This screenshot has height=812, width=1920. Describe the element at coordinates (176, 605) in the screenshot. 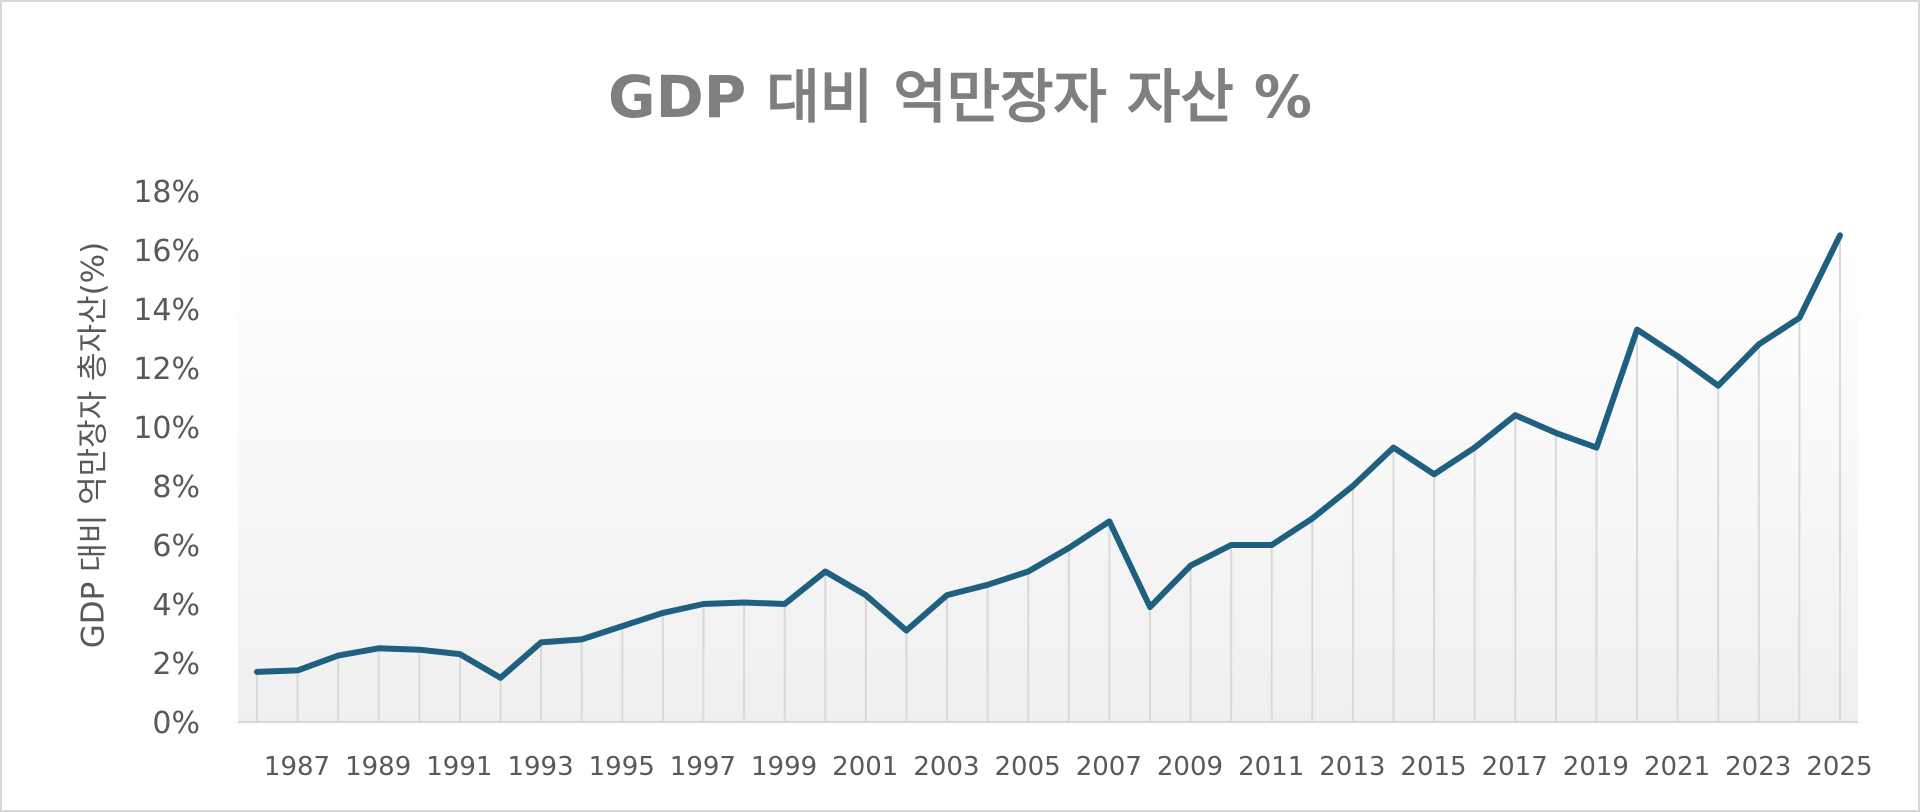

I see `y-tick-label: 4%` at that location.